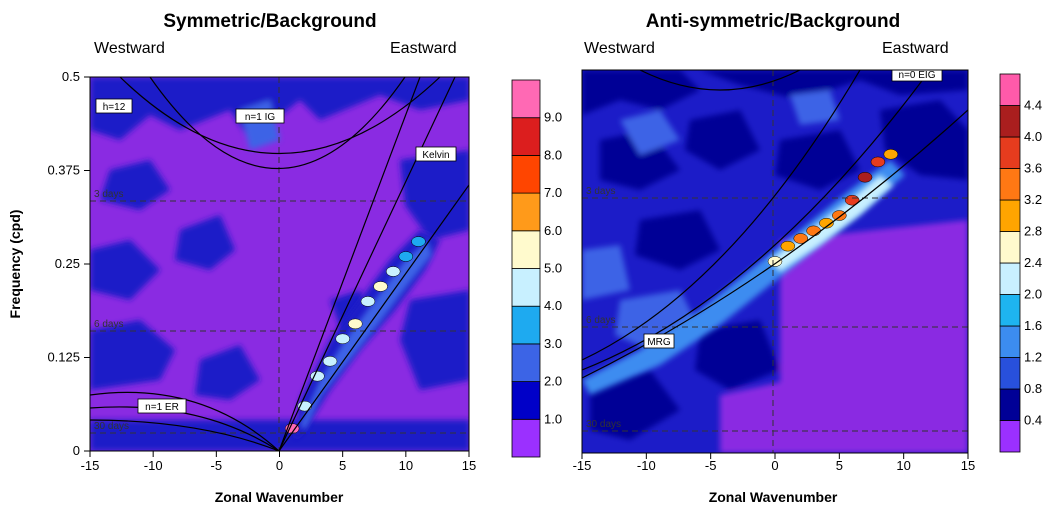 The image size is (1051, 508). I want to click on right-30day-label: 30 days, so click(603, 424).